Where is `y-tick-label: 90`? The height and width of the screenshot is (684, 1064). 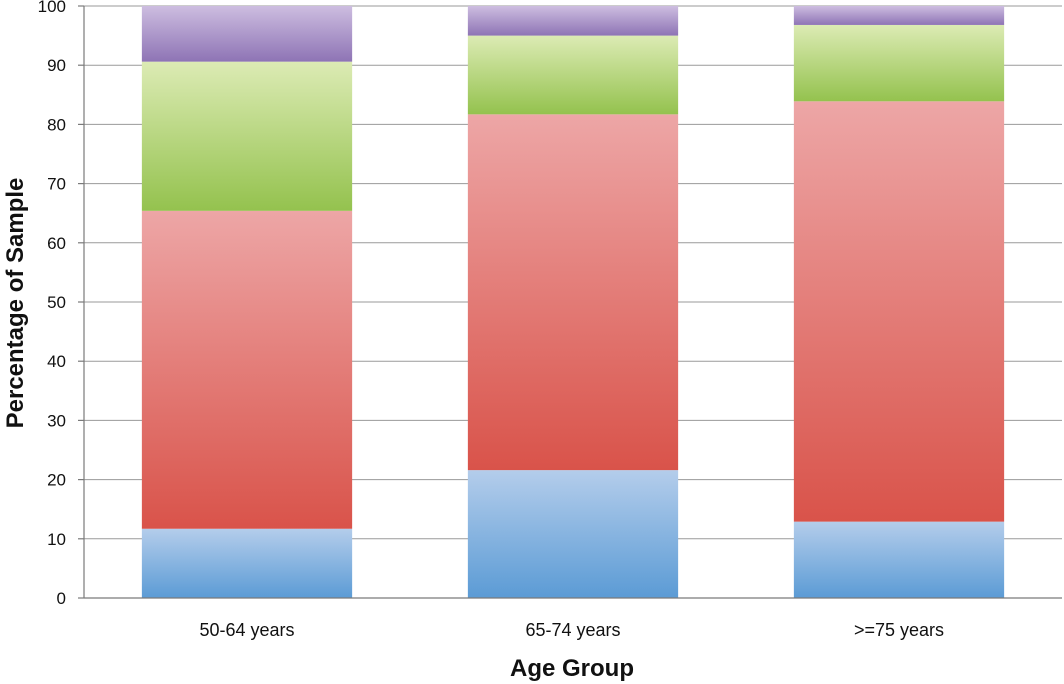 y-tick-label: 90 is located at coordinates (56, 65).